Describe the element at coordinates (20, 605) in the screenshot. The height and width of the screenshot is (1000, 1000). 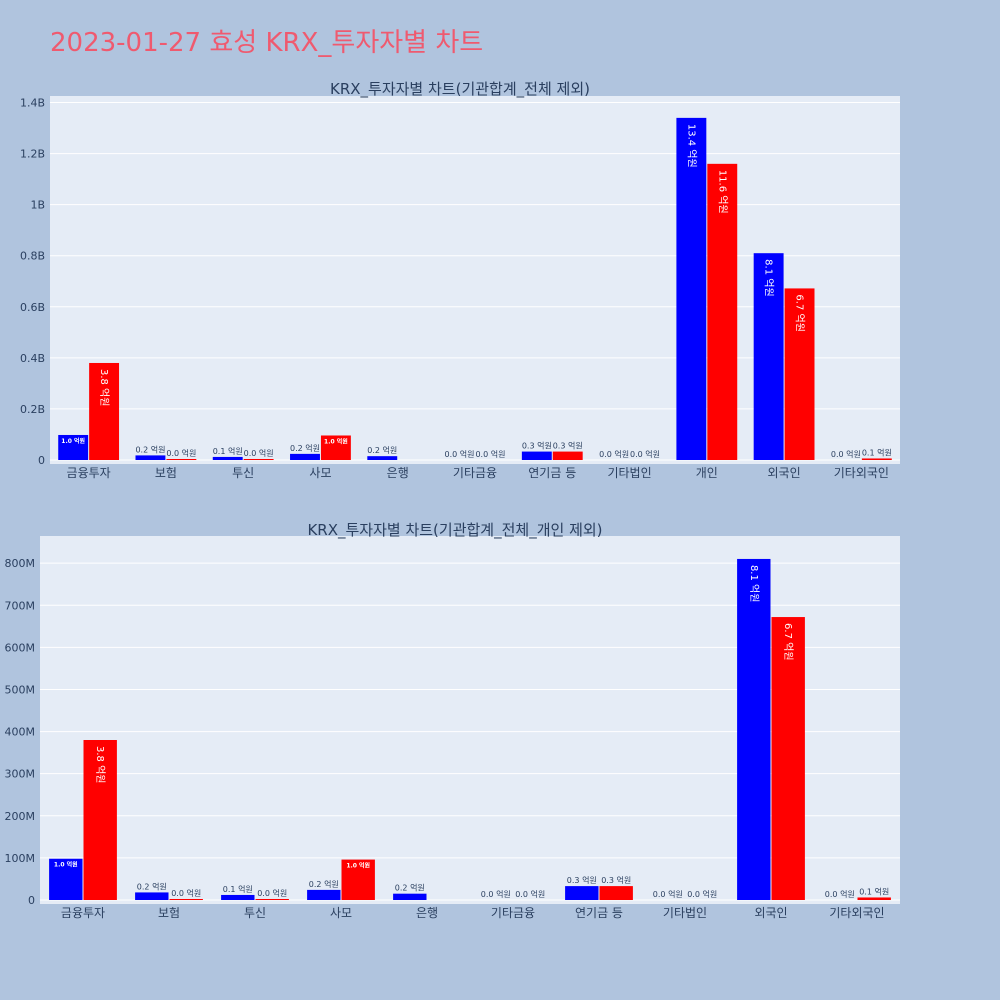
I see `y-tick-label: 700M` at that location.